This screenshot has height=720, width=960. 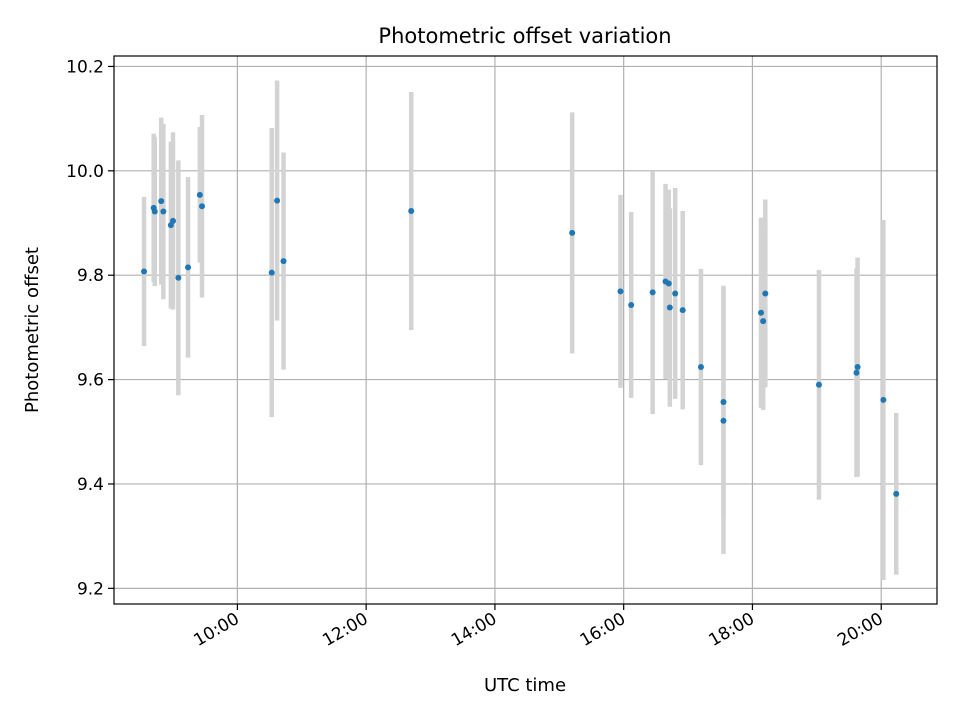 What do you see at coordinates (90, 328) in the screenshot?
I see `y-axis-ticks: 9.2 9.4 9.6 9.8 10.0 10.2` at bounding box center [90, 328].